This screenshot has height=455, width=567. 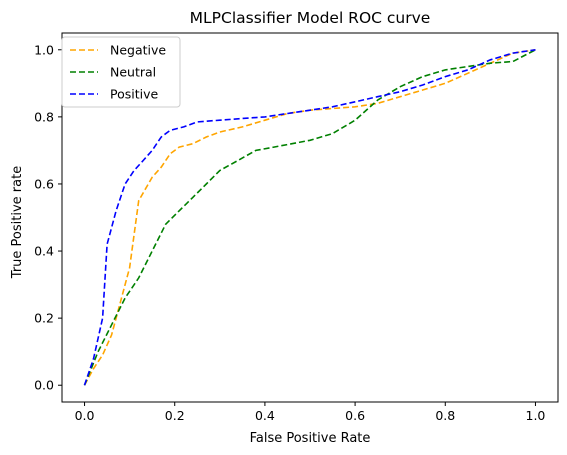 I want to click on y-tick-label: 1.0, so click(x=44, y=49).